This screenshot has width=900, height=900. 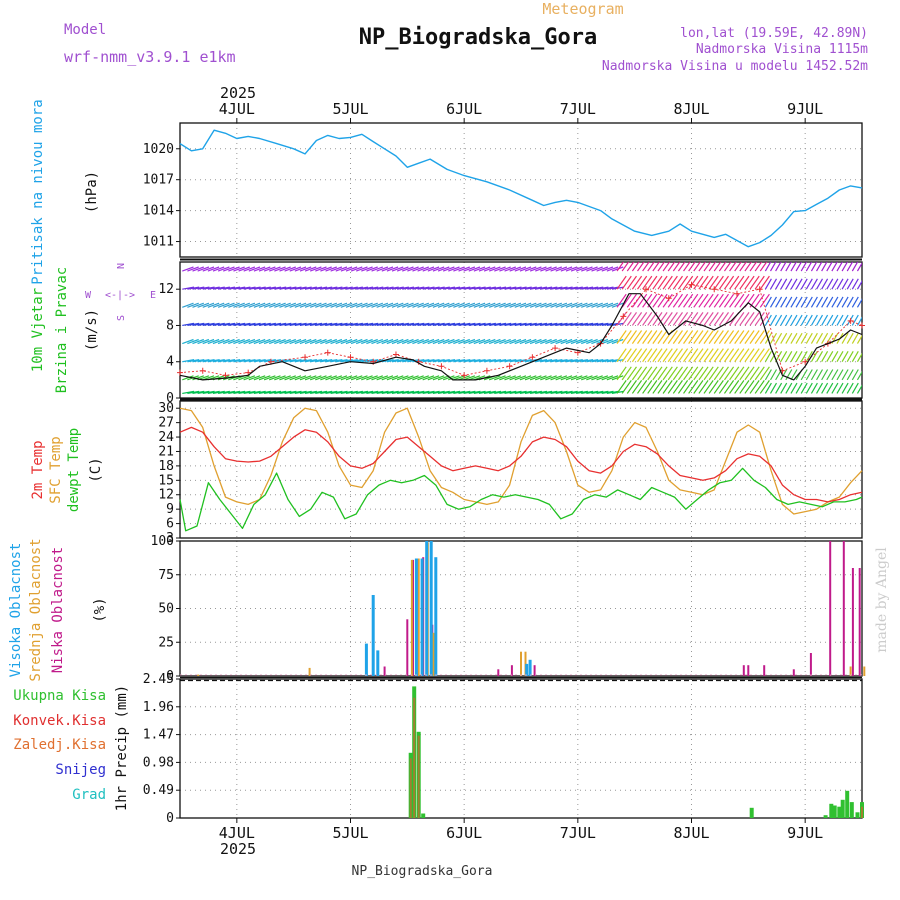 I want to click on y-tick-label: 12, so click(x=166, y=289).